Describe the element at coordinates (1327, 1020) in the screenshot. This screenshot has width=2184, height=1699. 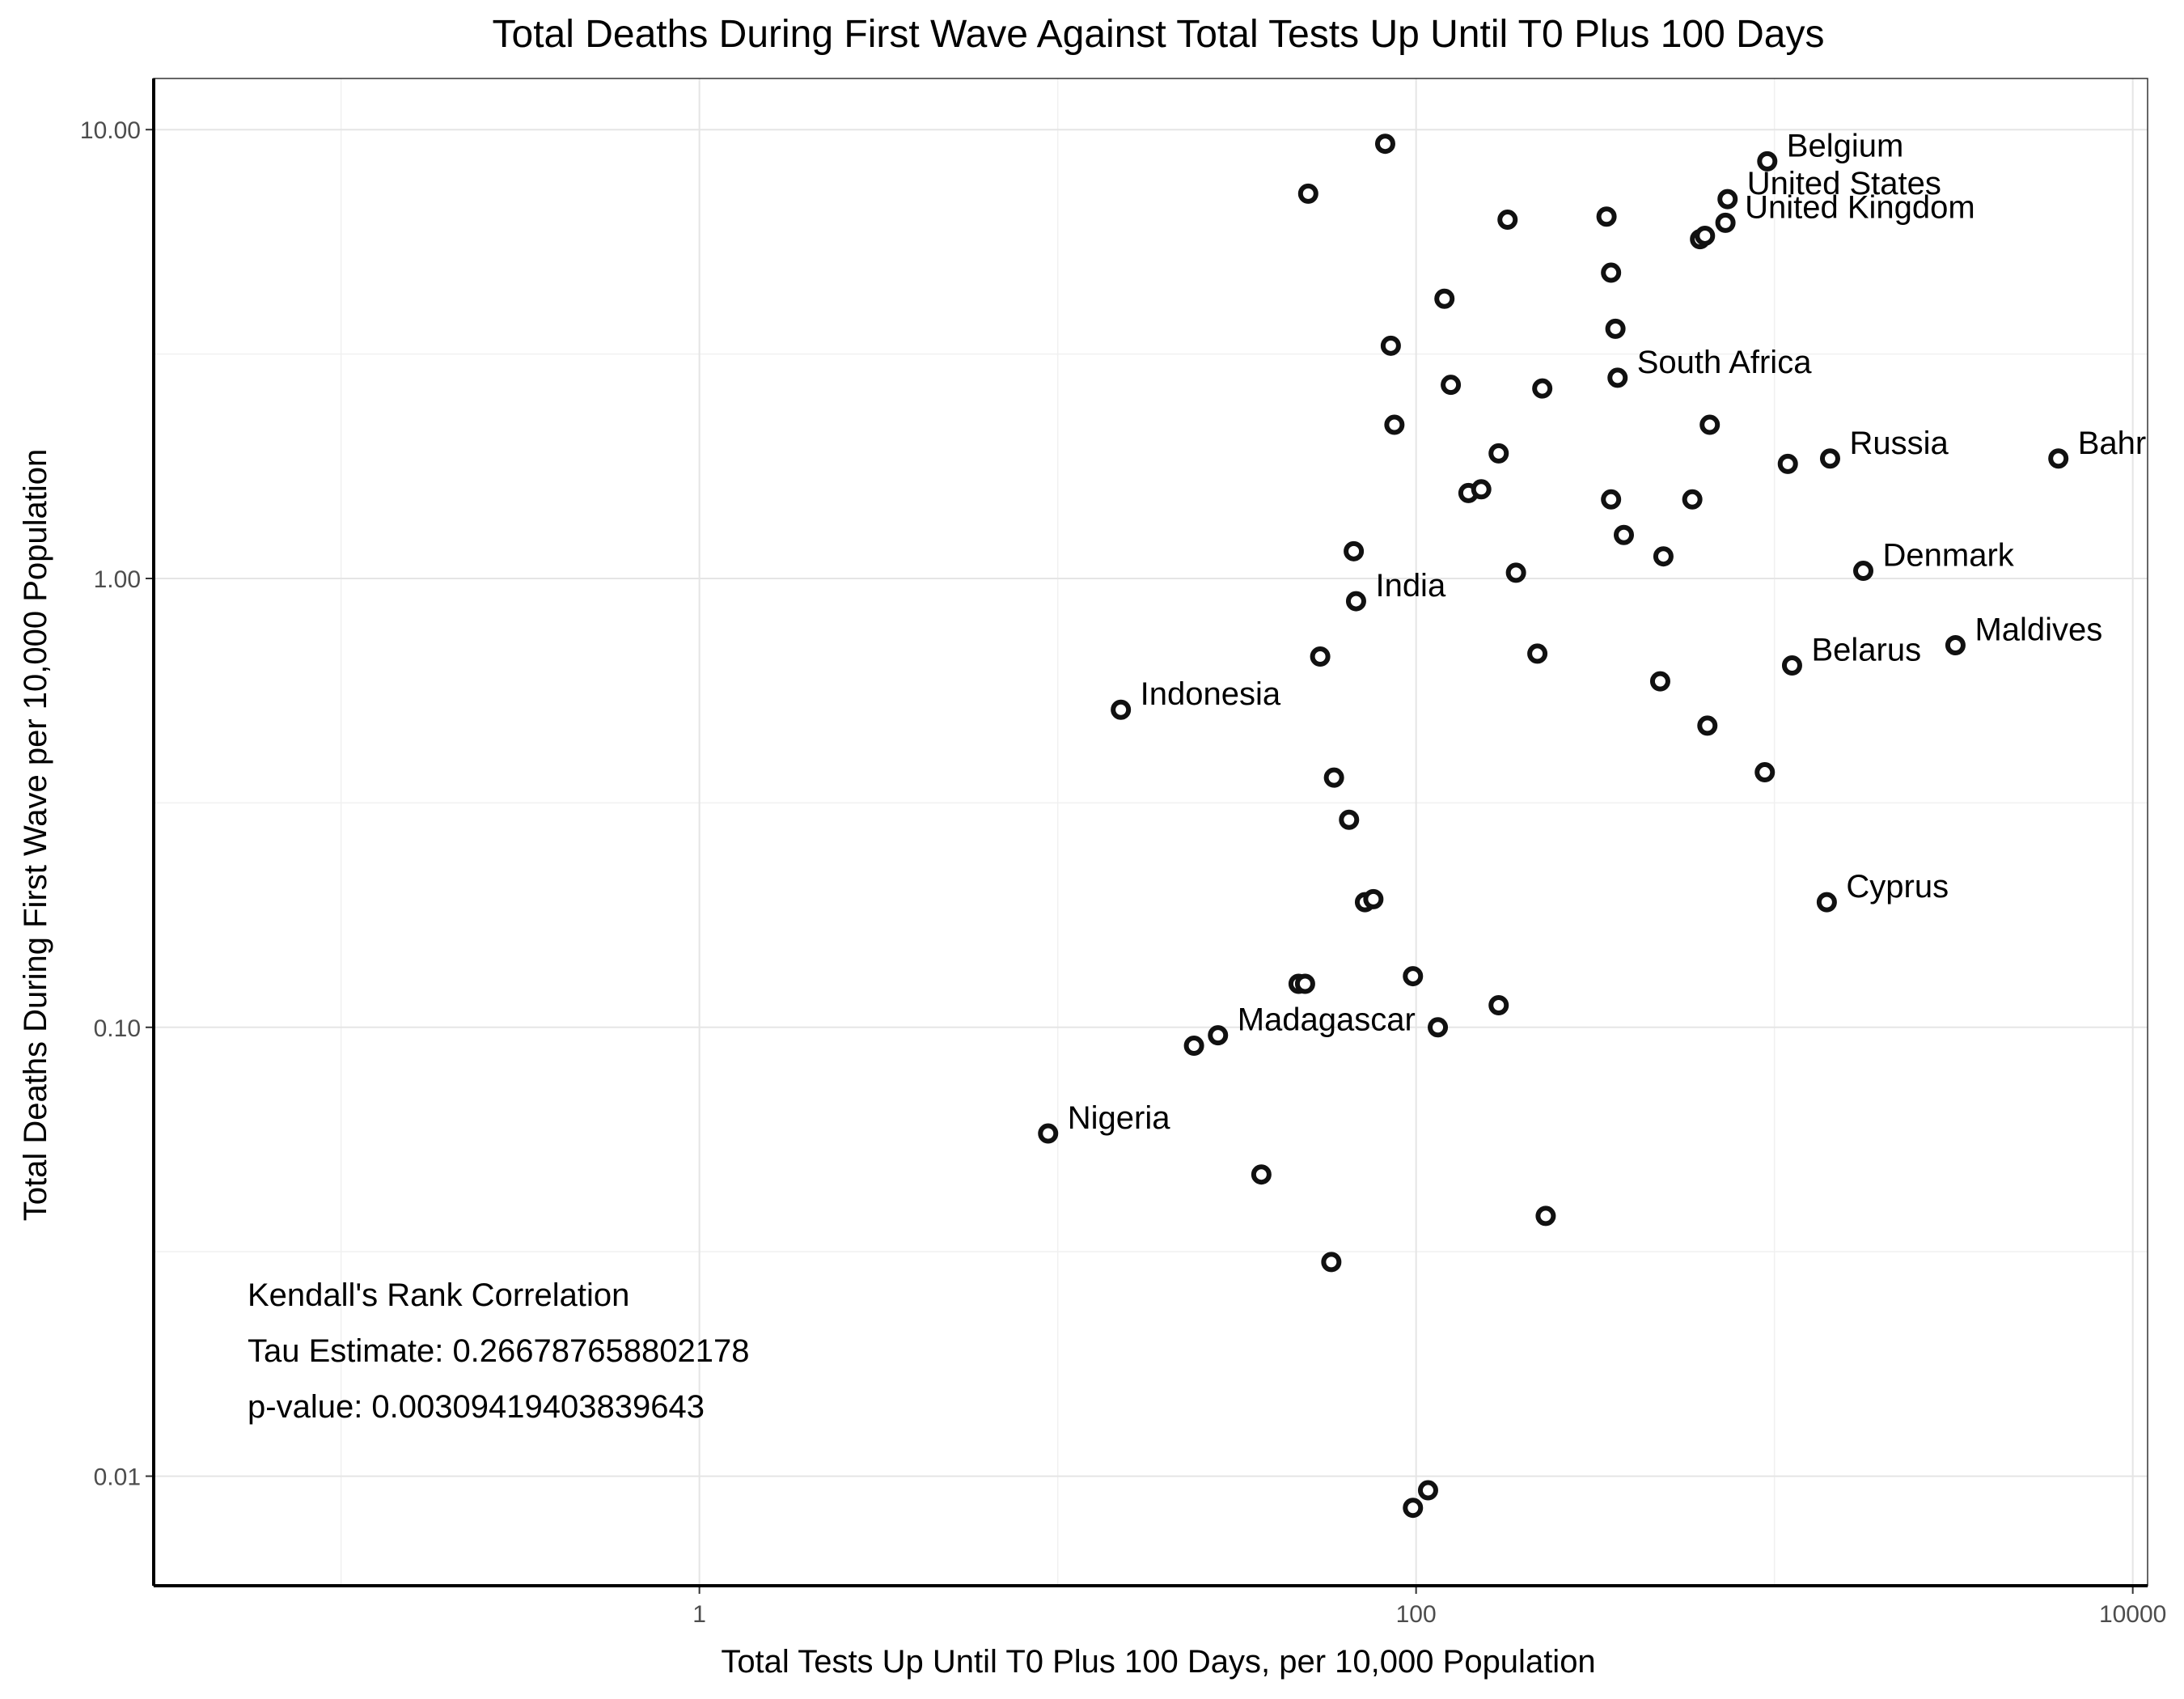
I see `point-label: Madagascar` at that location.